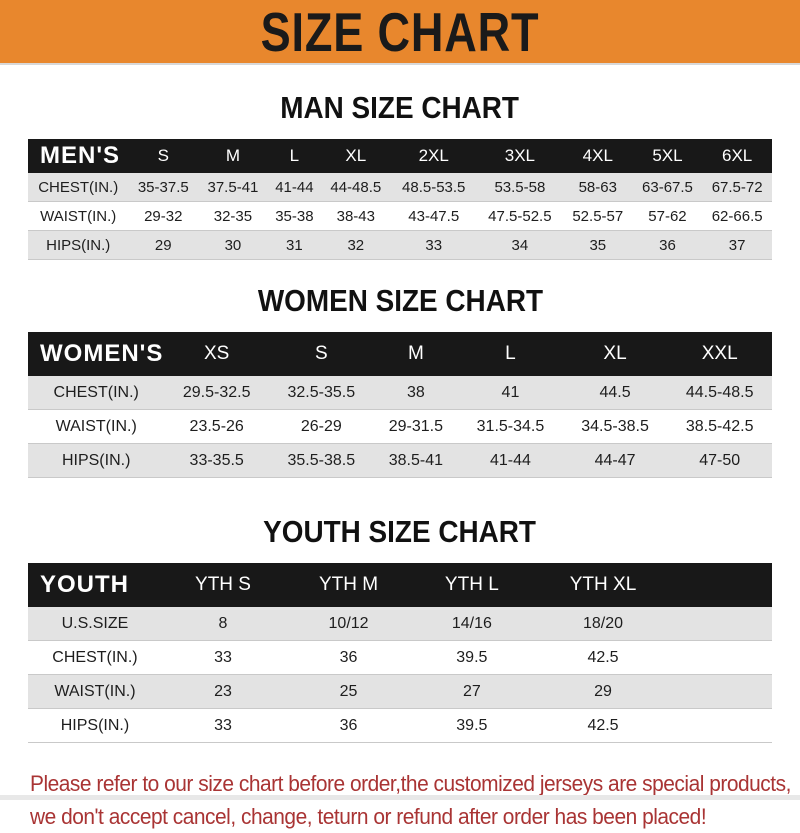 The height and width of the screenshot is (833, 800). I want to click on men-section-heading-text: MAN SIZE CHART, so click(400, 107).